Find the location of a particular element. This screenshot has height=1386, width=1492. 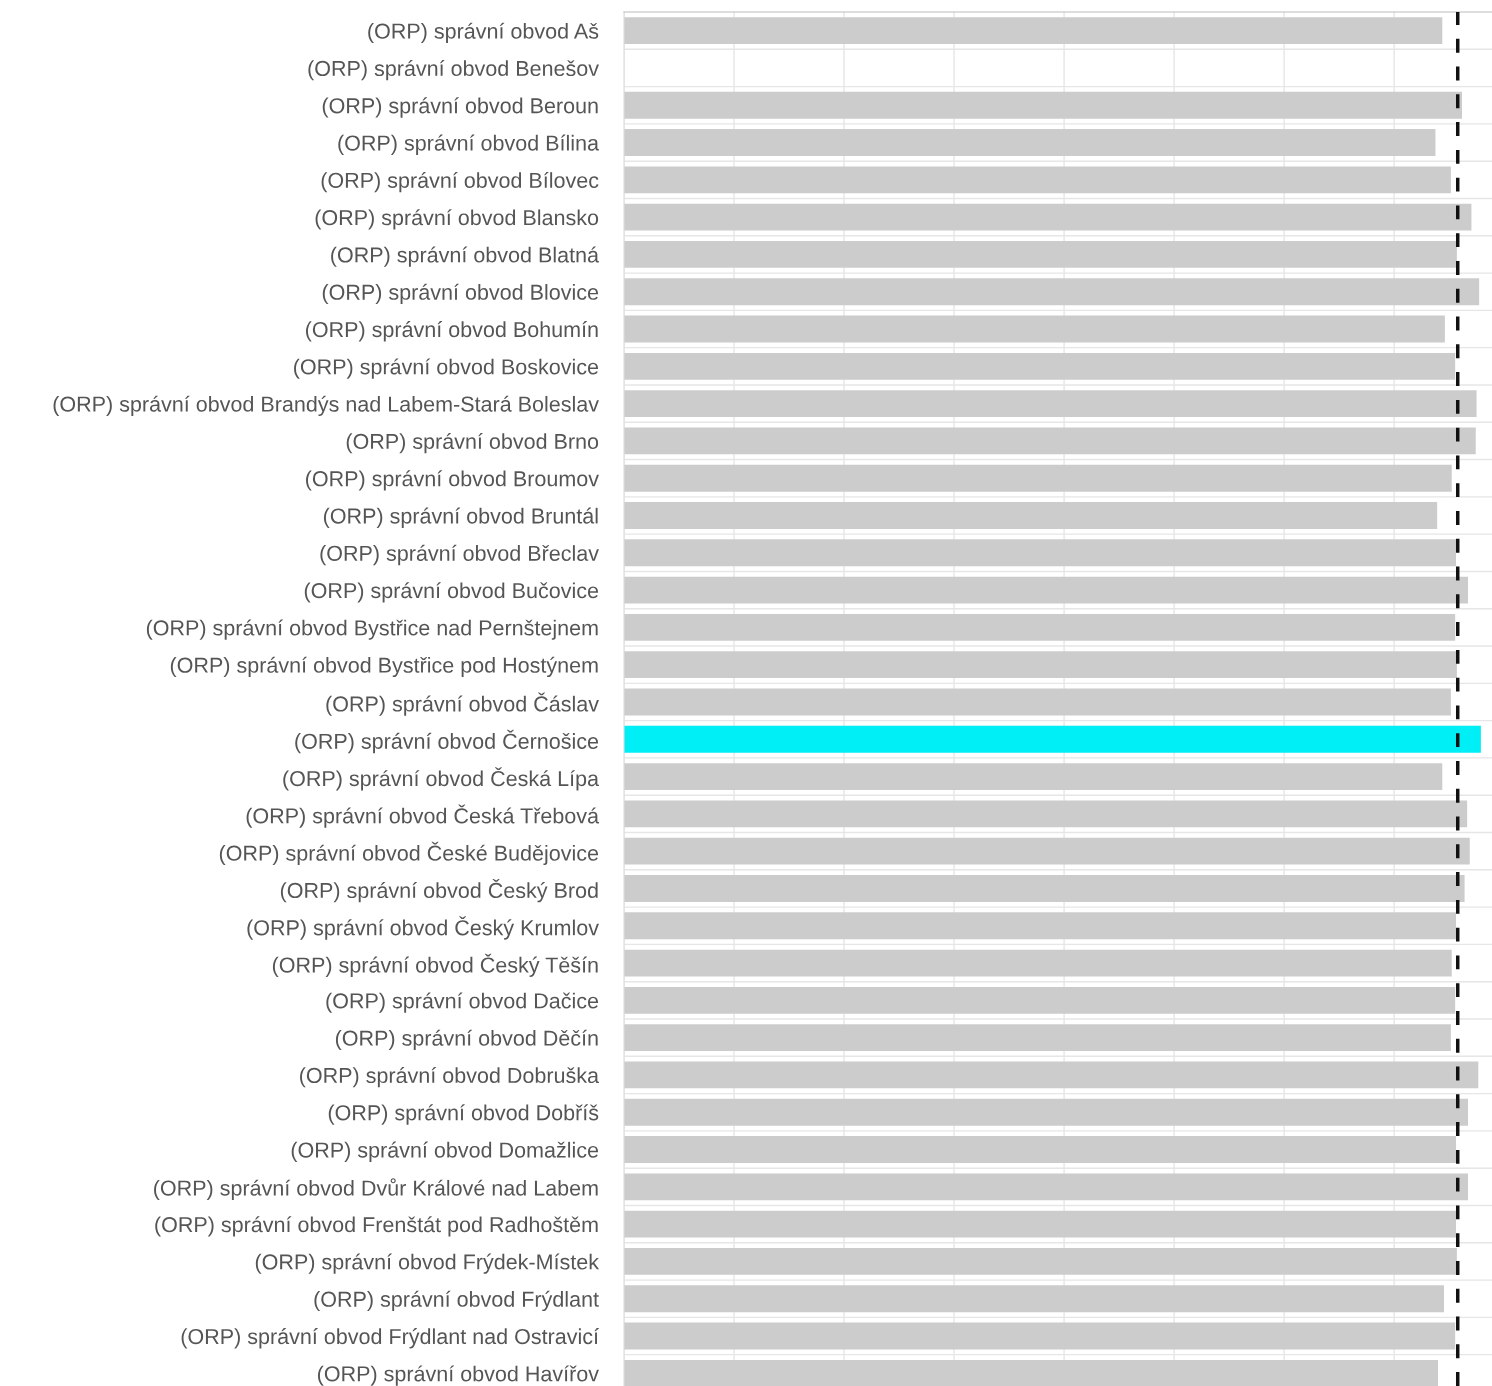

y-tick-label: (ORP) správní obvod Aš is located at coordinates (483, 33).